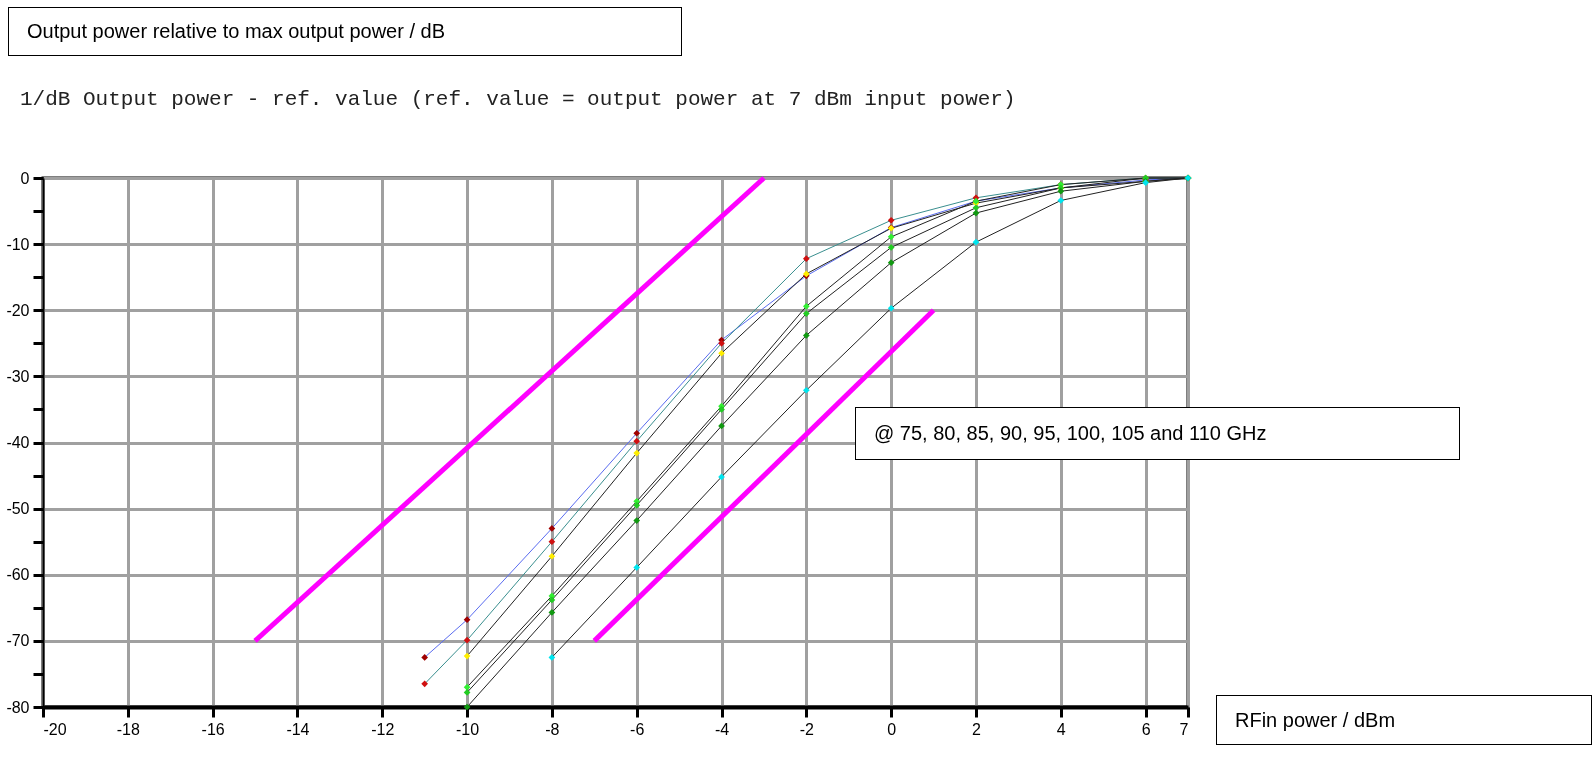 The image size is (1595, 763). I want to click on x-tick-label: -16, so click(213, 729).